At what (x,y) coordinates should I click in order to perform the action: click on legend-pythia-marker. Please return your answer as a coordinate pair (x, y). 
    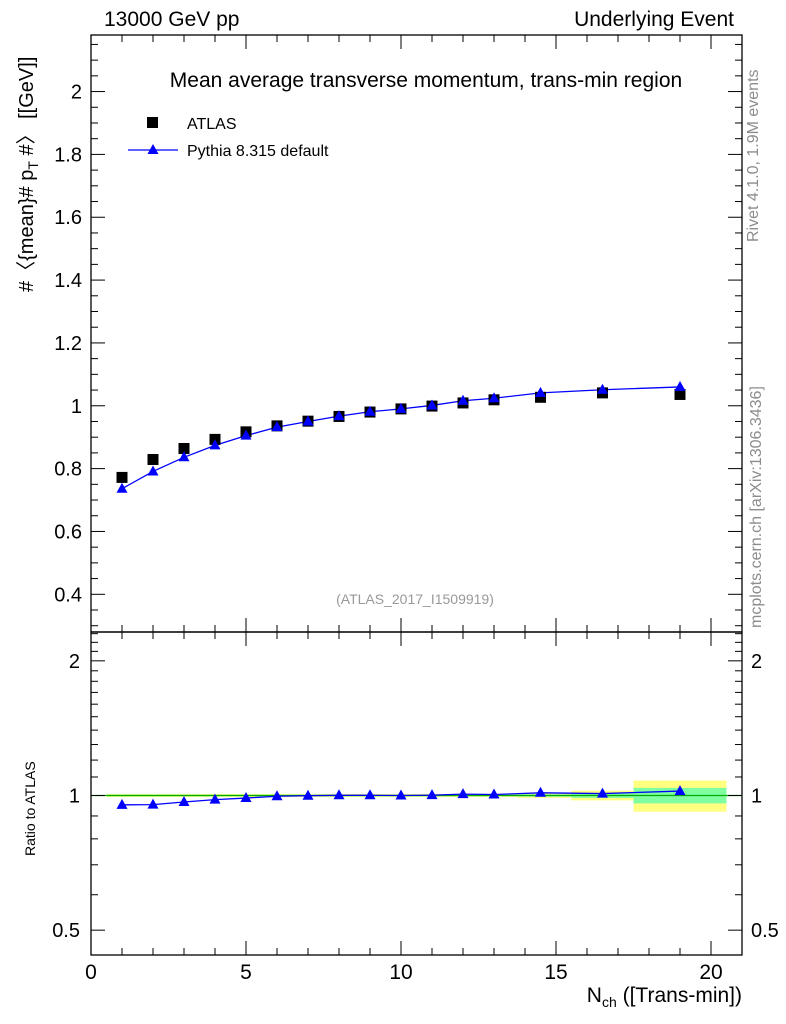
    Looking at the image, I should click on (153, 149).